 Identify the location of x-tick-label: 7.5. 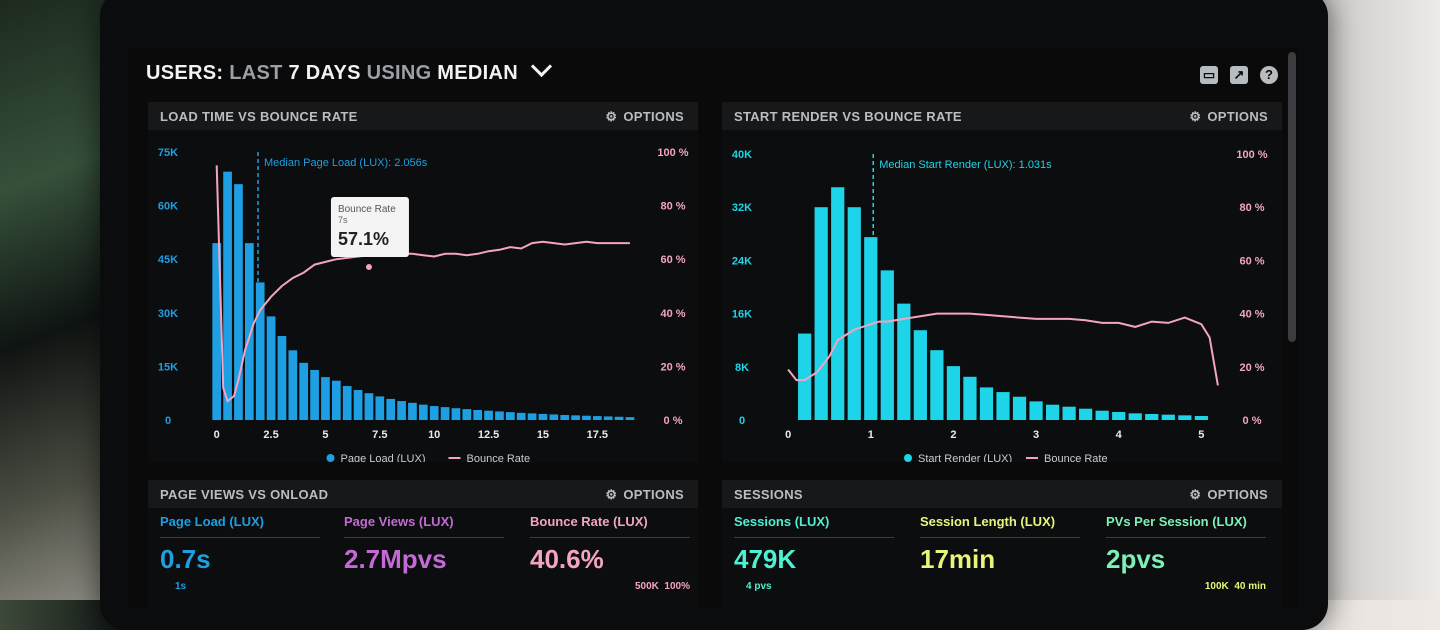
(379, 435).